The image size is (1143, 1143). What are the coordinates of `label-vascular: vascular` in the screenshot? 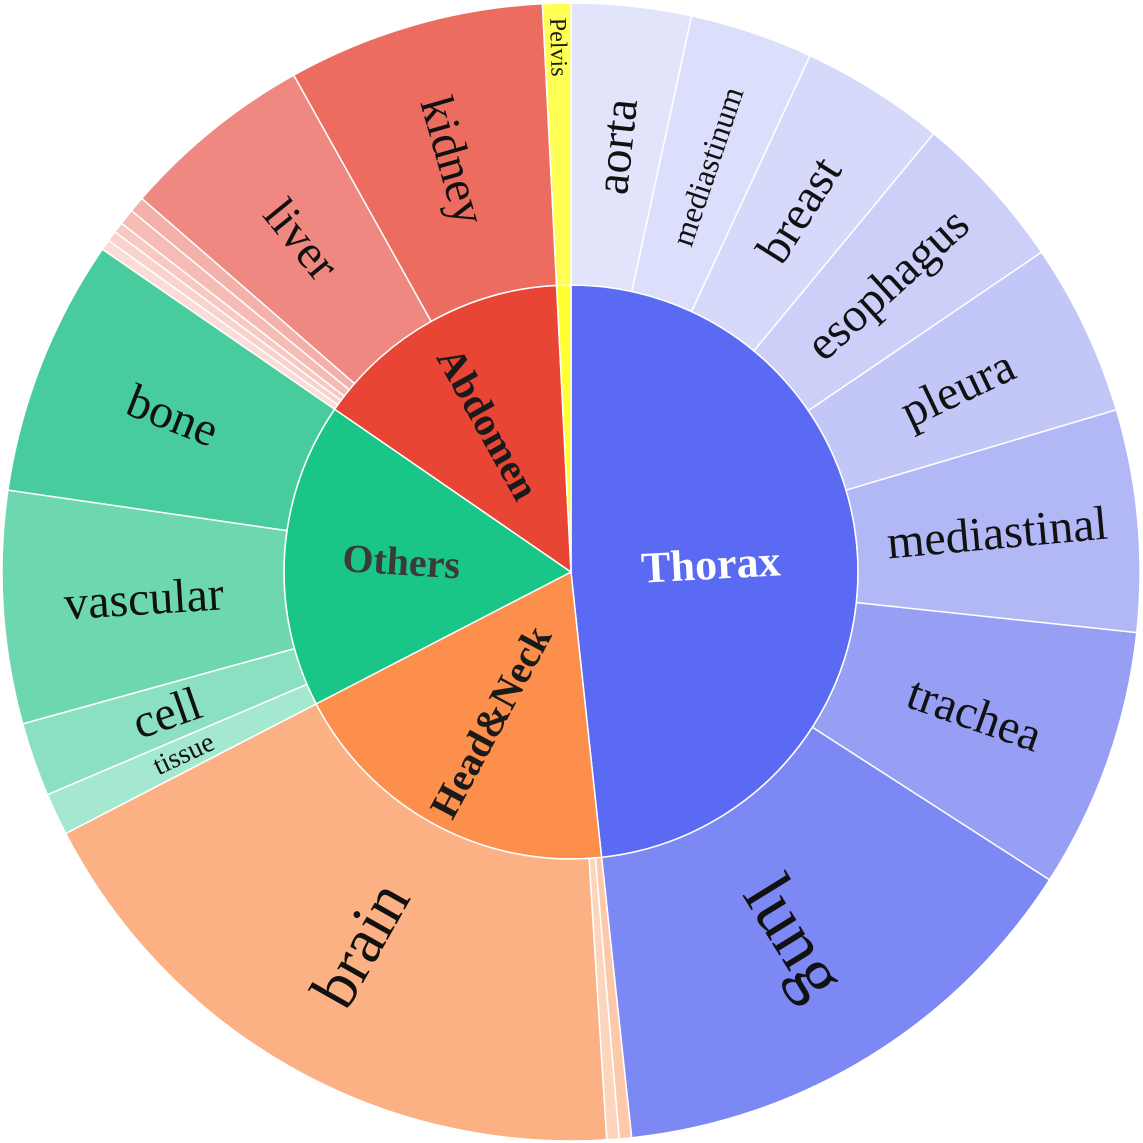 It's located at (143, 598).